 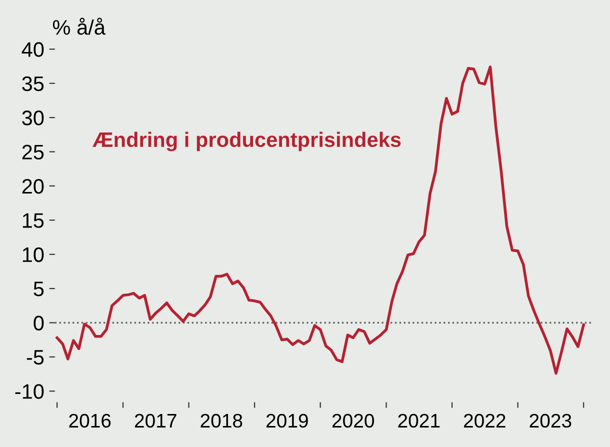 What do you see at coordinates (353, 421) in the screenshot?
I see `x-tick-label: 2020` at bounding box center [353, 421].